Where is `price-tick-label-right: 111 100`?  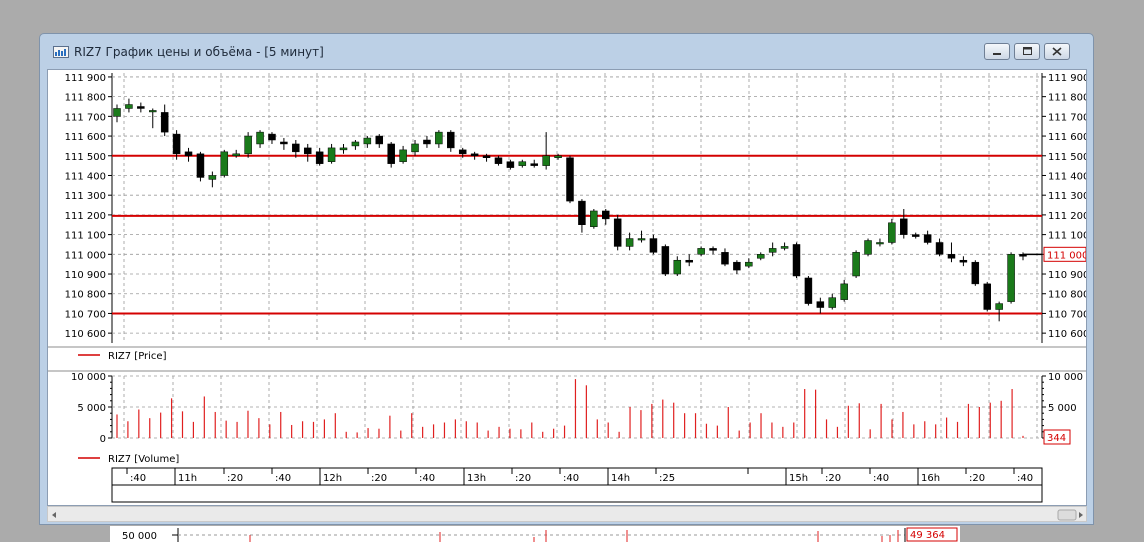 price-tick-label-right: 111 100 is located at coordinates (1067, 236).